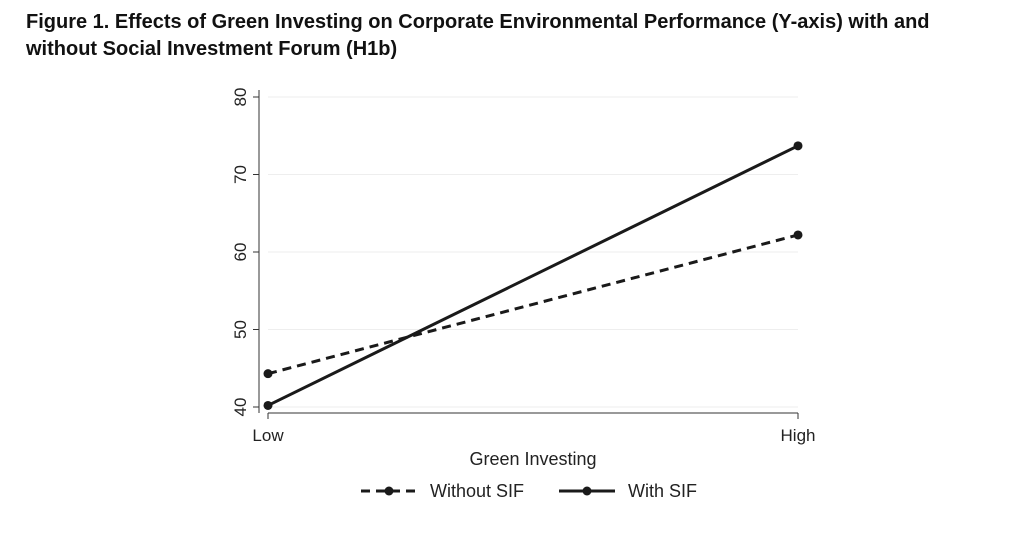 This screenshot has width=1012, height=536. I want to click on legend: Without SIF With SIF, so click(529, 491).